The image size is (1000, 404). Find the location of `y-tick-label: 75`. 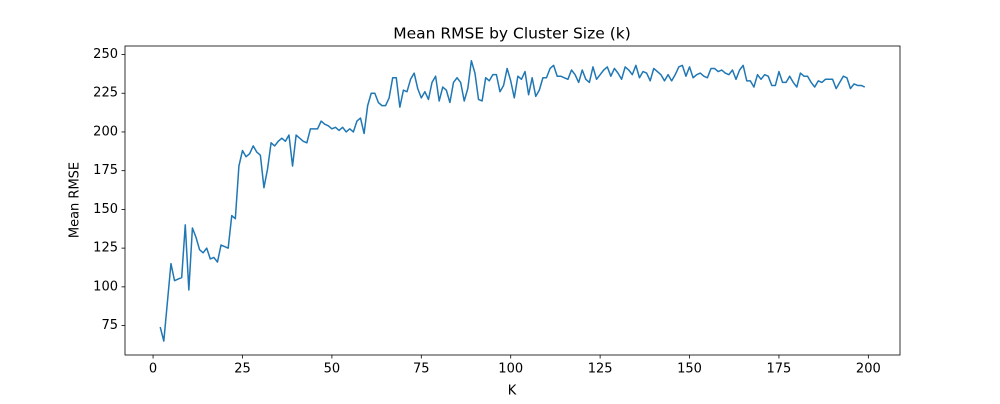

y-tick-label: 75 is located at coordinates (109, 325).